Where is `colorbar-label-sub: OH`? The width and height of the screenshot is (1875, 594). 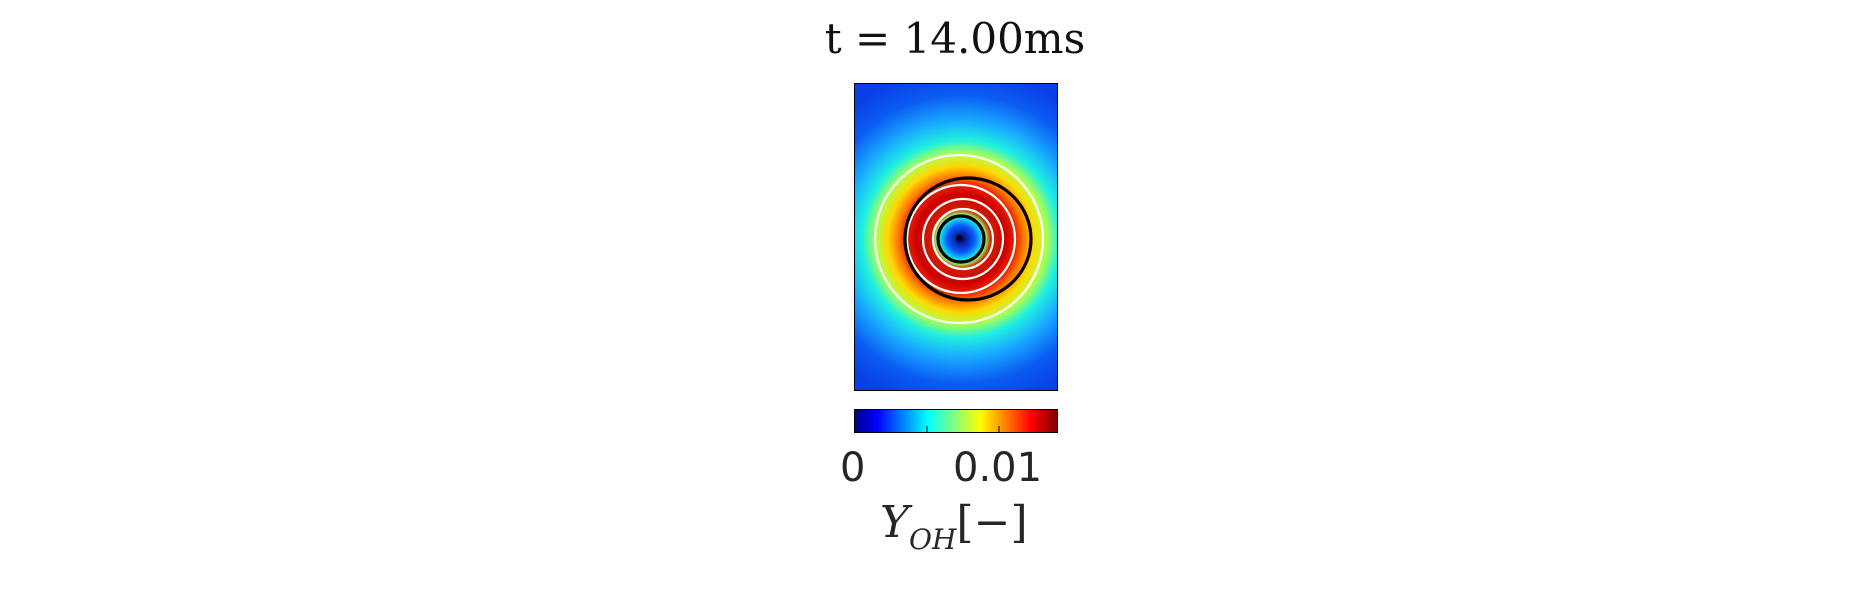 colorbar-label-sub: OH is located at coordinates (933, 539).